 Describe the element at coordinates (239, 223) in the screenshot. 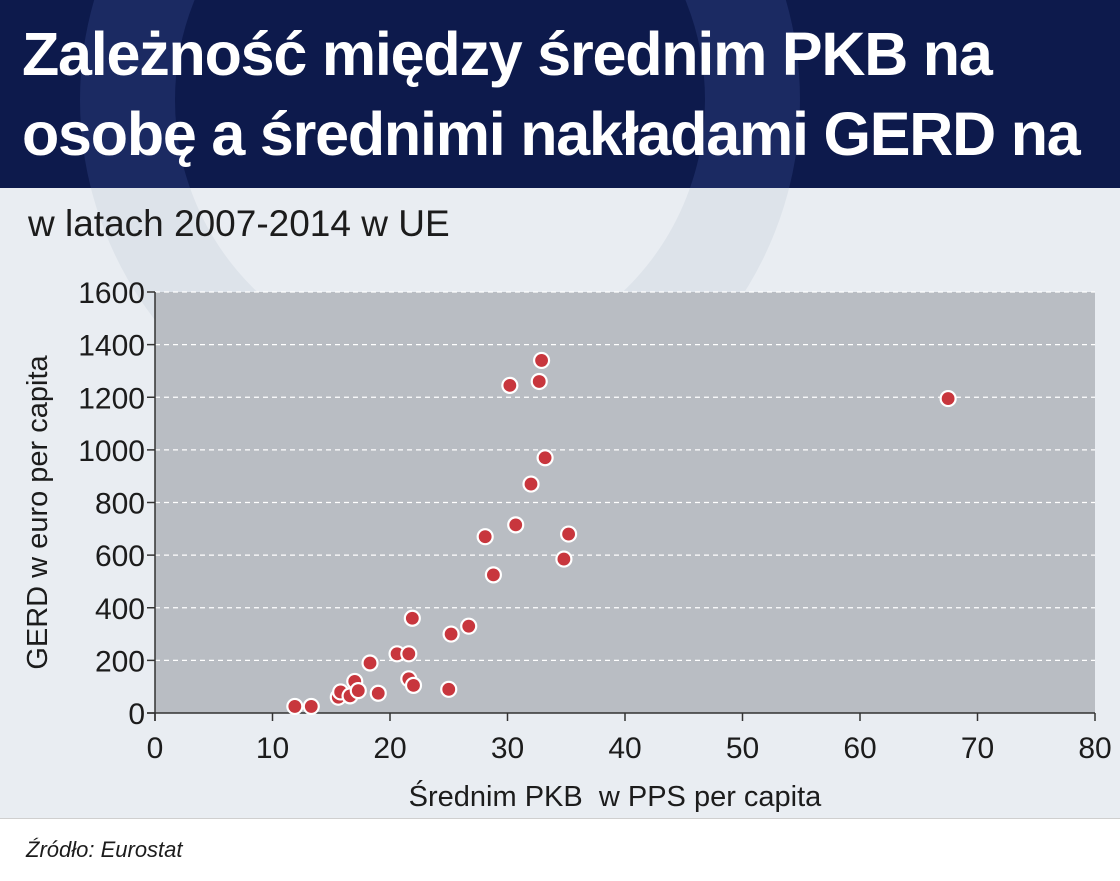

I see `chart-subtitle: w latach 2007-2014 w UE` at that location.